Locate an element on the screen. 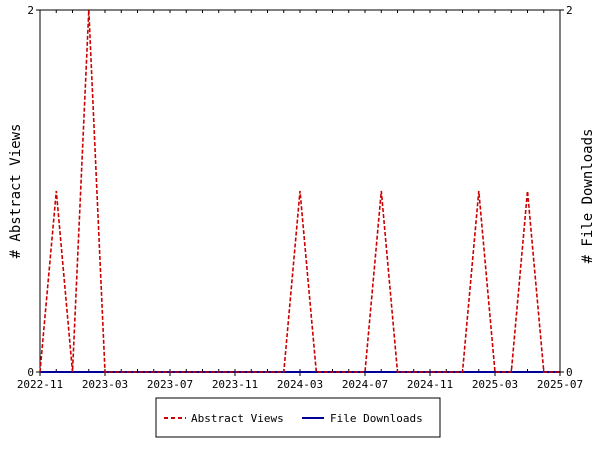 The image size is (600, 450). x-tick-label: 2023-03 is located at coordinates (105, 384).